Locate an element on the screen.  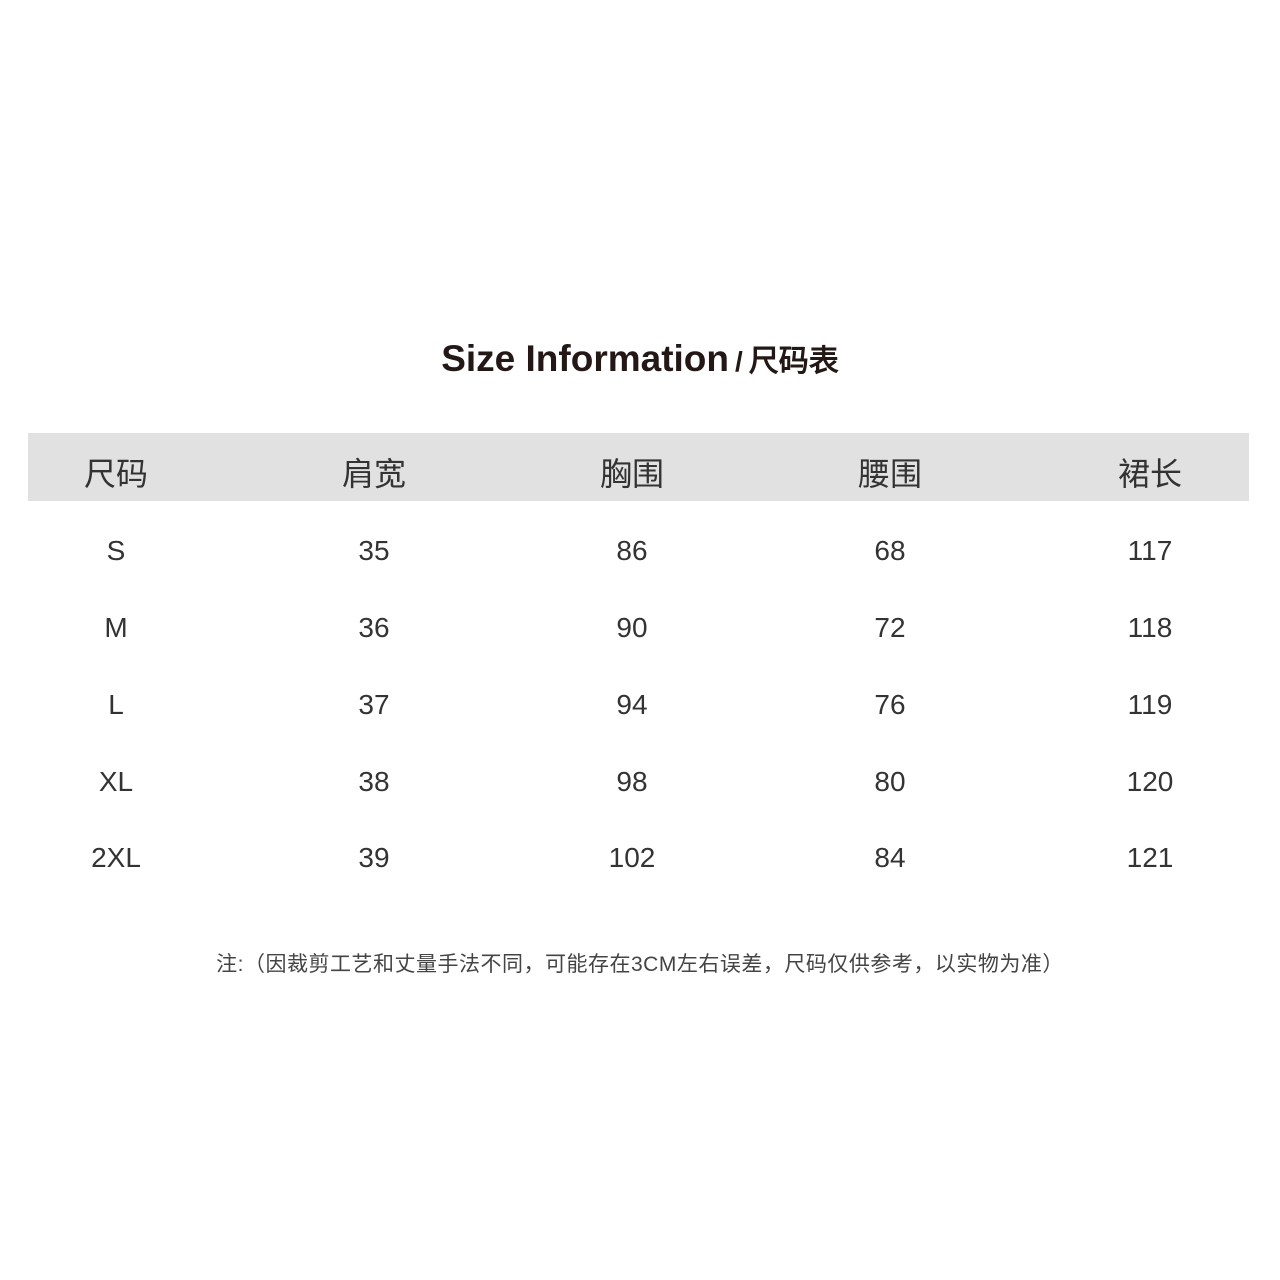
table-cell: 120 is located at coordinates (1150, 781).